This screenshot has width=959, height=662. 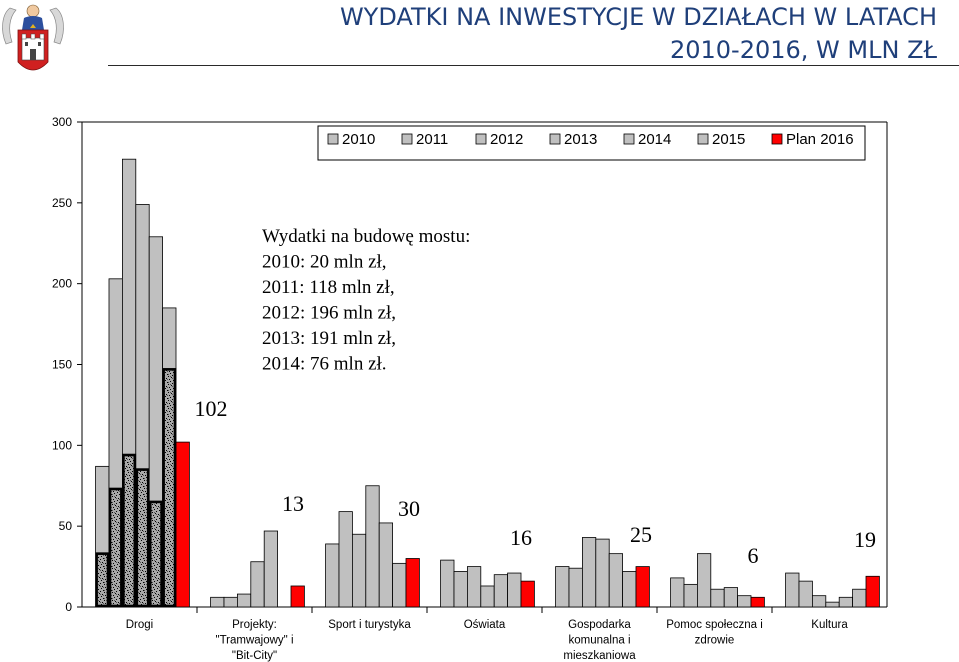 What do you see at coordinates (62, 203) in the screenshot?
I see `y-tick-label: 250` at bounding box center [62, 203].